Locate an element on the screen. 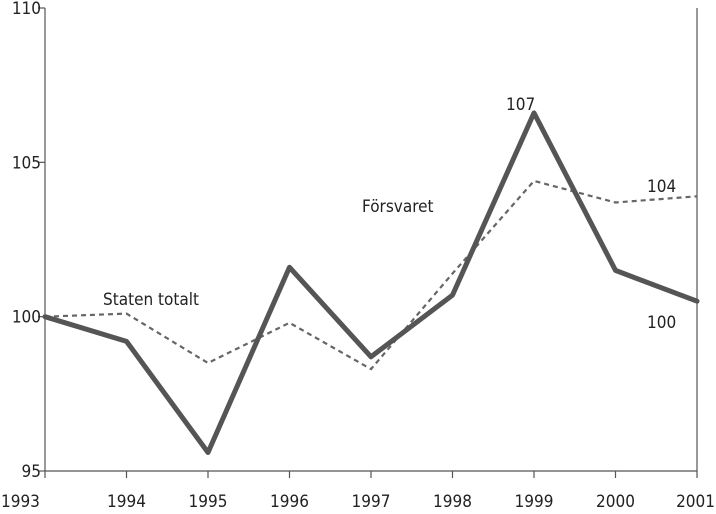 The height and width of the screenshot is (514, 716). x-tick-label: 1999 is located at coordinates (534, 502).